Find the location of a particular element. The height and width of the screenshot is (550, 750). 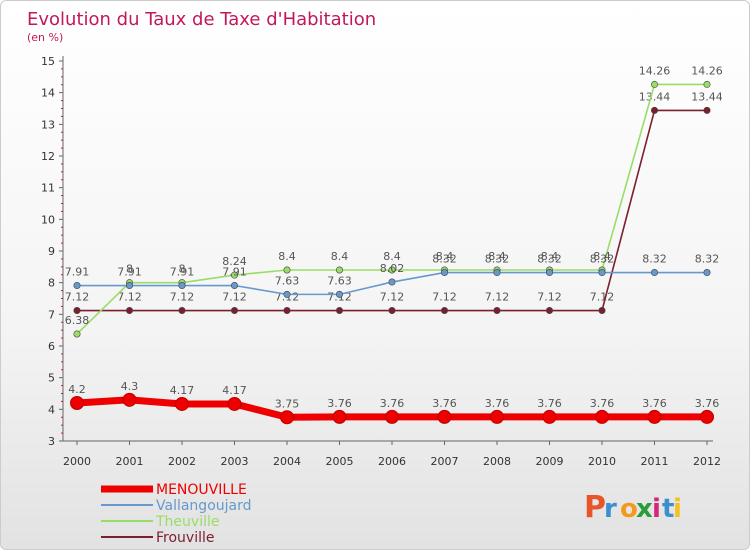

x-tick-label: 2002 is located at coordinates (182, 461).